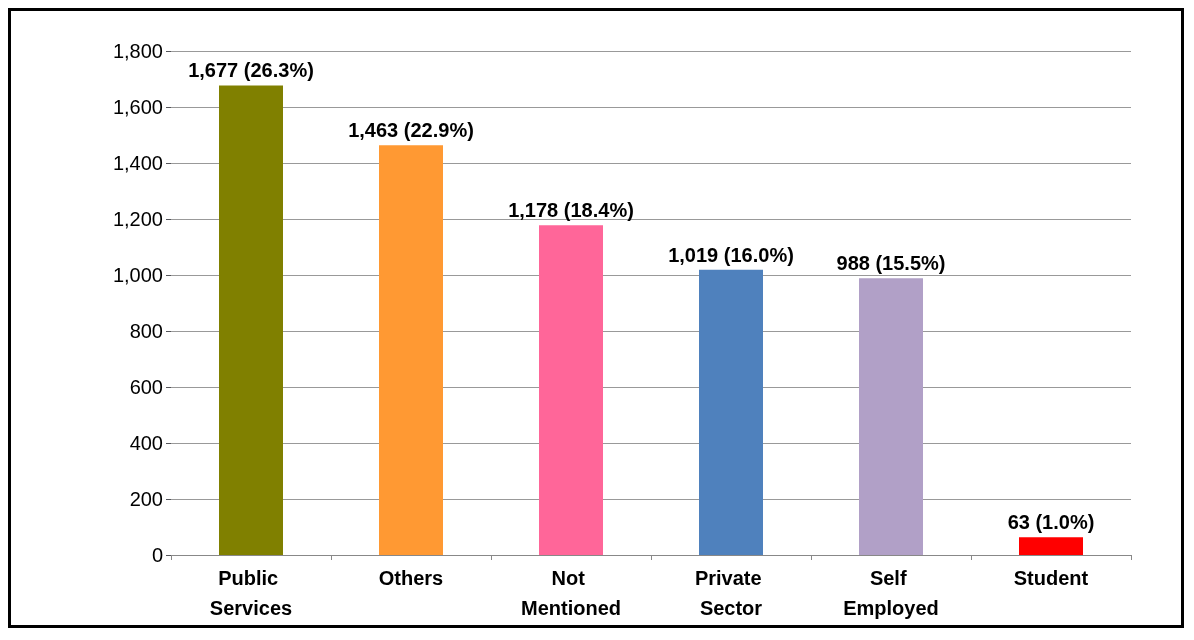  Describe the element at coordinates (137, 51) in the screenshot. I see `y-tick-label: 1,800` at that location.